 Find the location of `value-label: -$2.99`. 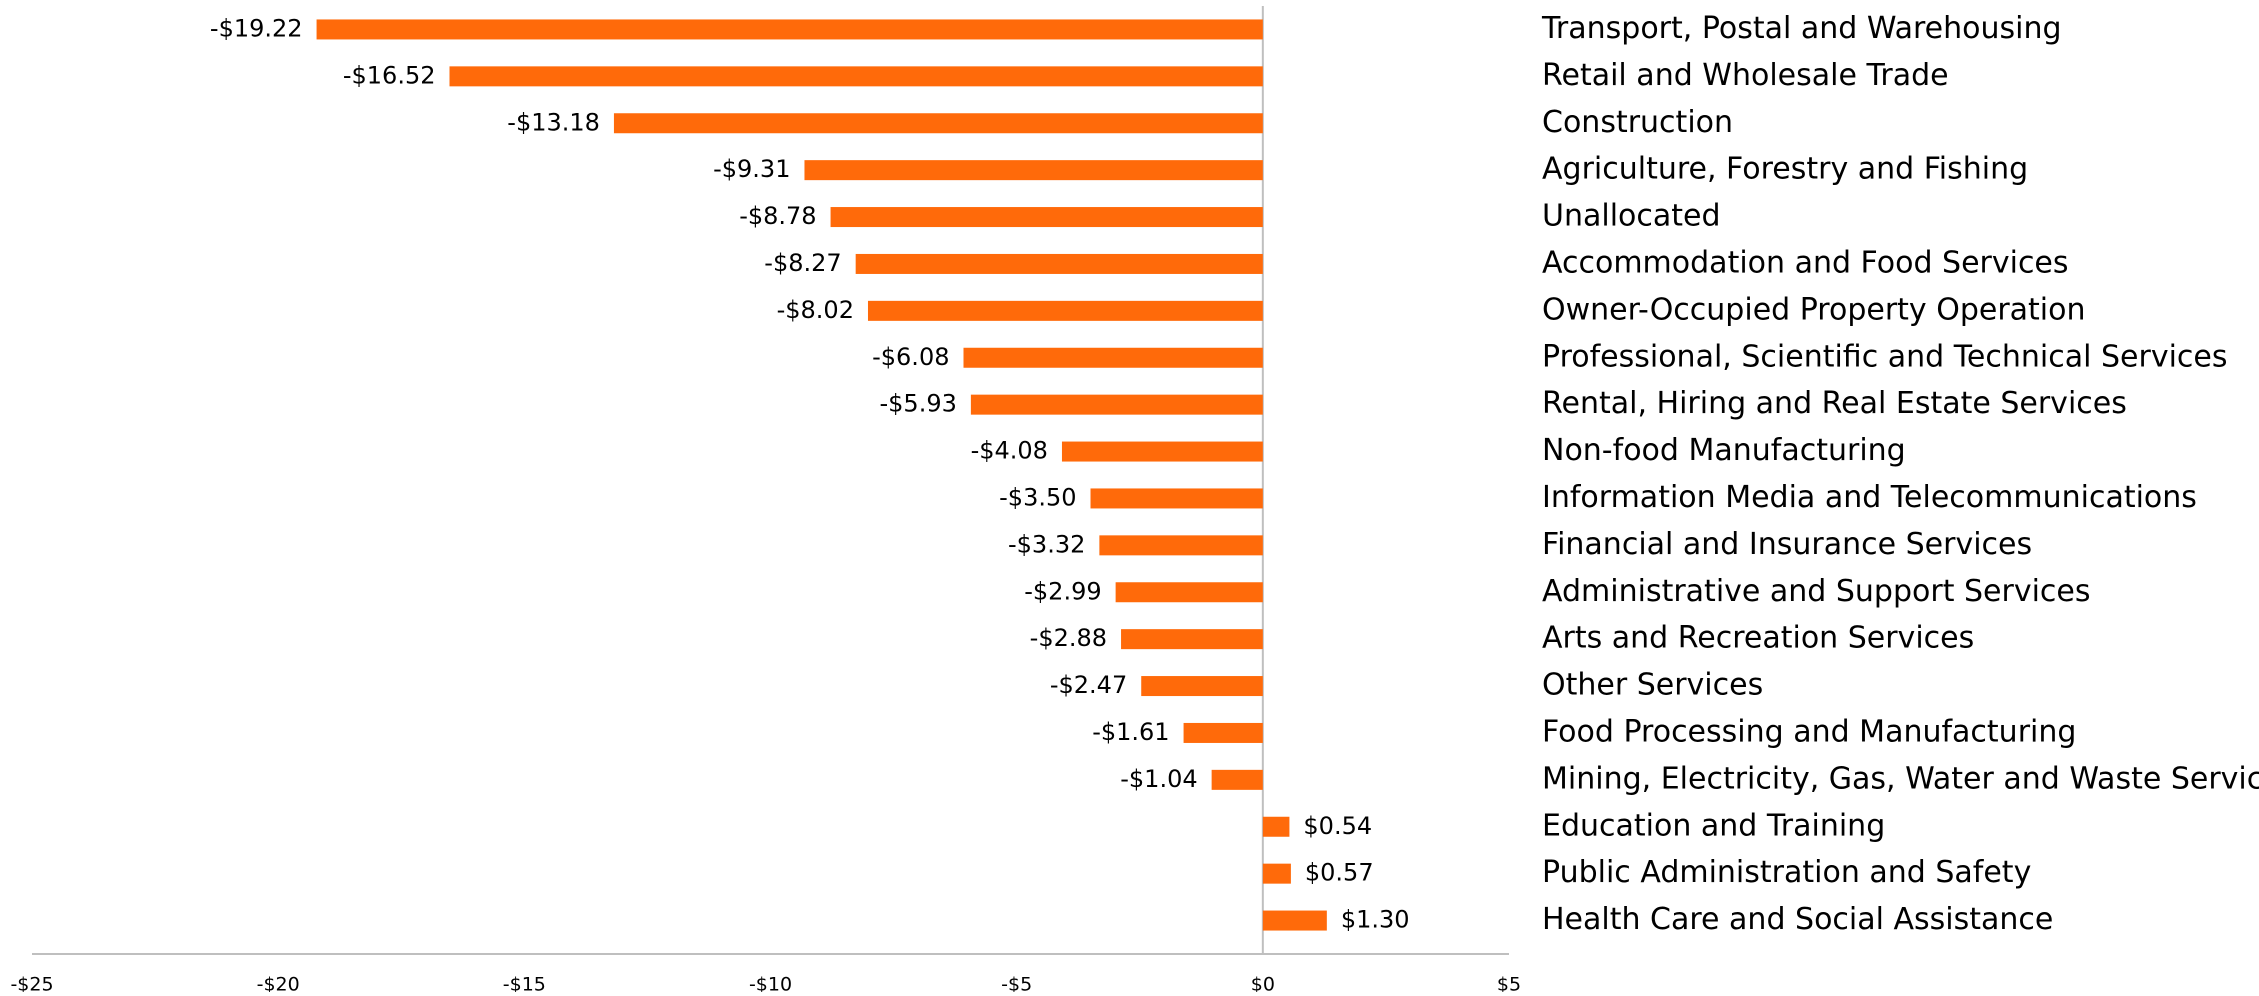

value-label: -$2.99 is located at coordinates (1062, 591).